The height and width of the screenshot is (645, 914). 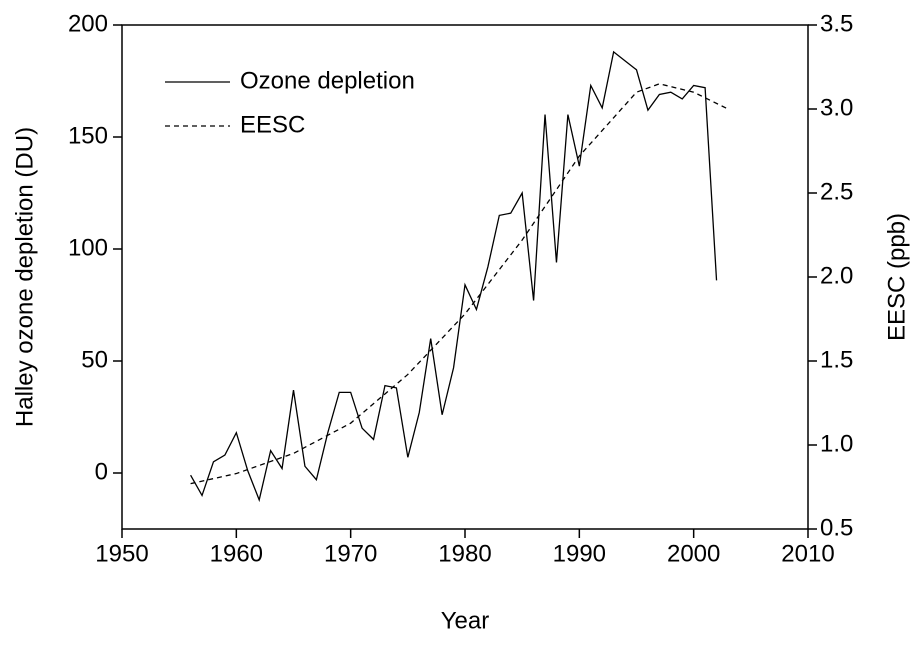 I want to click on y2-tick-label: 3.5, so click(x=836, y=23).